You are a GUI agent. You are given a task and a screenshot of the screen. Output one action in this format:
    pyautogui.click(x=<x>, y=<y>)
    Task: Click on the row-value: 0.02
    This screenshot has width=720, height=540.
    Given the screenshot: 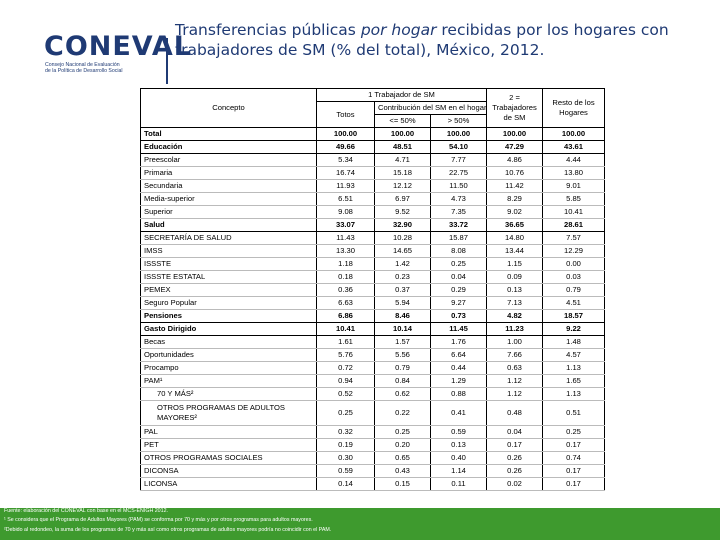 What is the action you would take?
    pyautogui.click(x=515, y=484)
    